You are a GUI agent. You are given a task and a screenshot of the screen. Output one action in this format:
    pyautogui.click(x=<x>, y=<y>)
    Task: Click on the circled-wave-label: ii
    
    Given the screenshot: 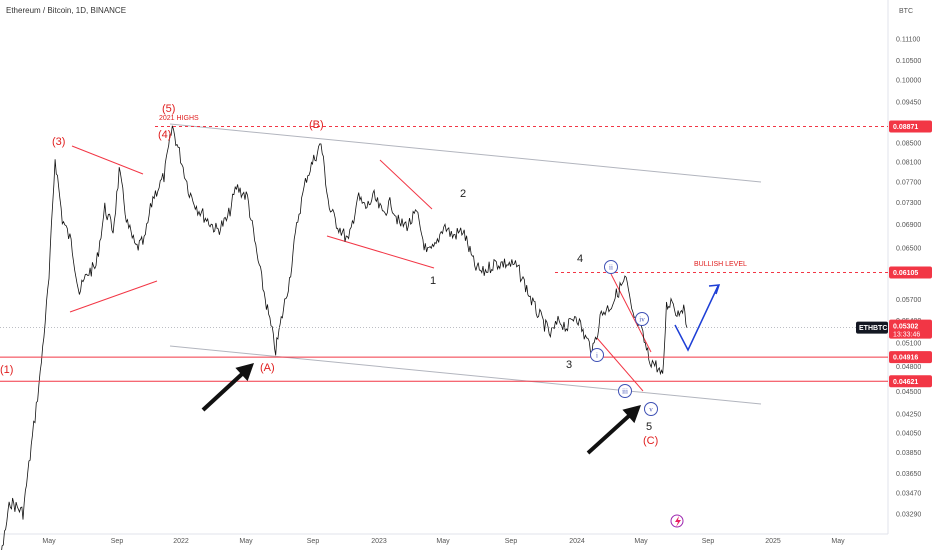 What is the action you would take?
    pyautogui.click(x=611, y=268)
    